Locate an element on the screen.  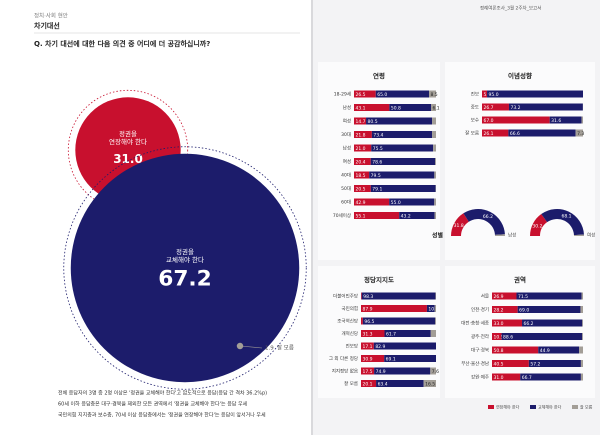
value-label: 18.5 is located at coordinates (361, 176).